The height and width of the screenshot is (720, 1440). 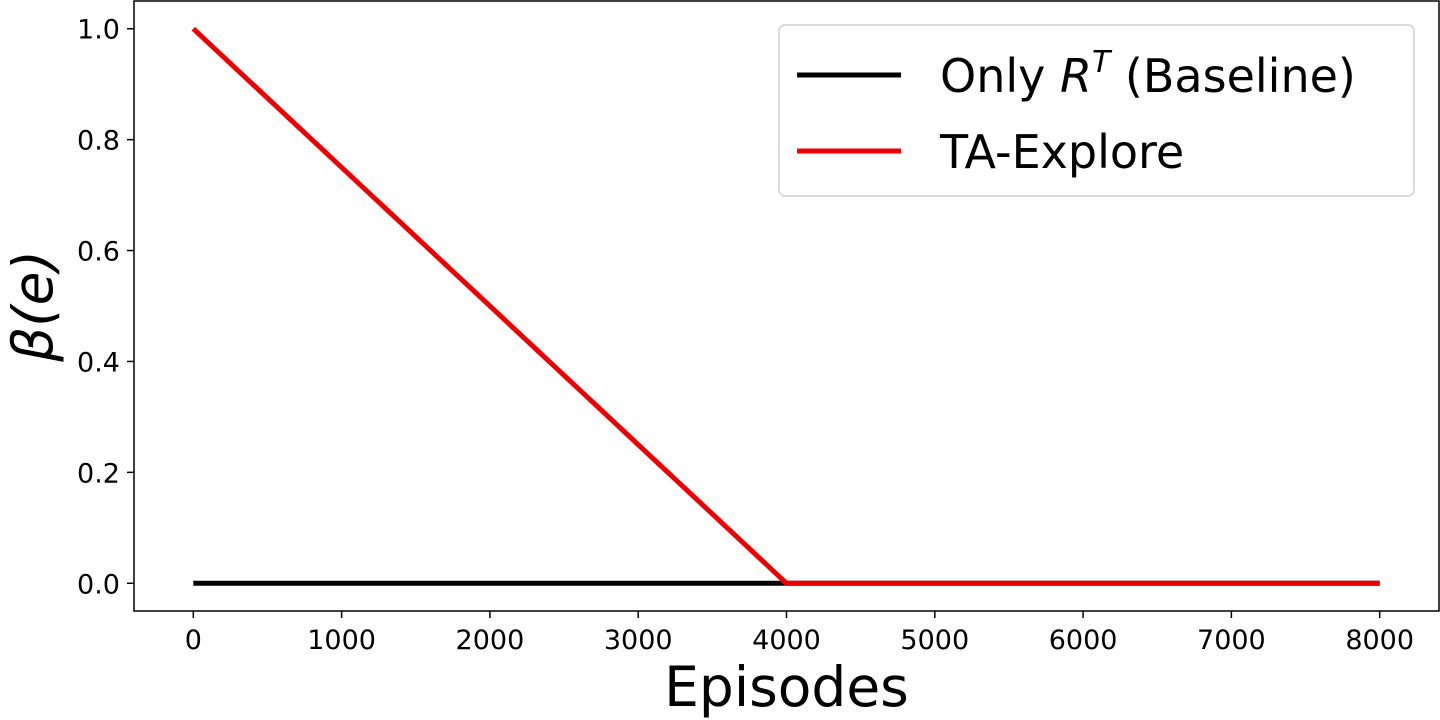 I want to click on legend: Only RT (Baseline) TA-Explore, so click(x=1096, y=110).